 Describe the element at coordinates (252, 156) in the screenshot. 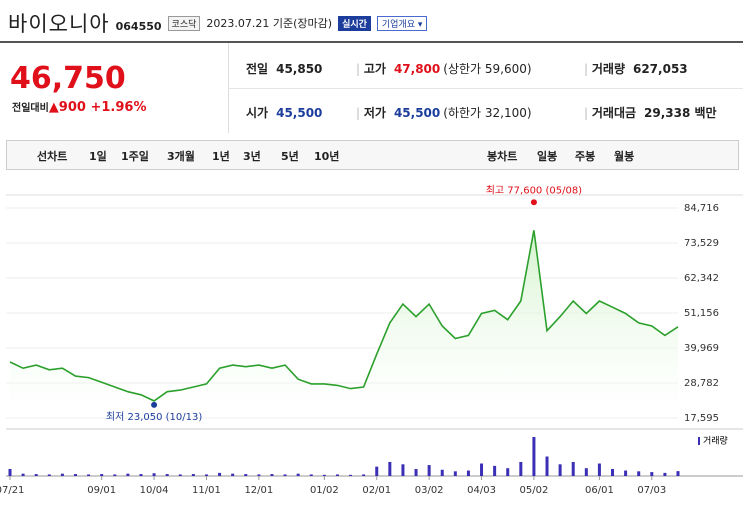

I see `line-tab: 3년` at that location.